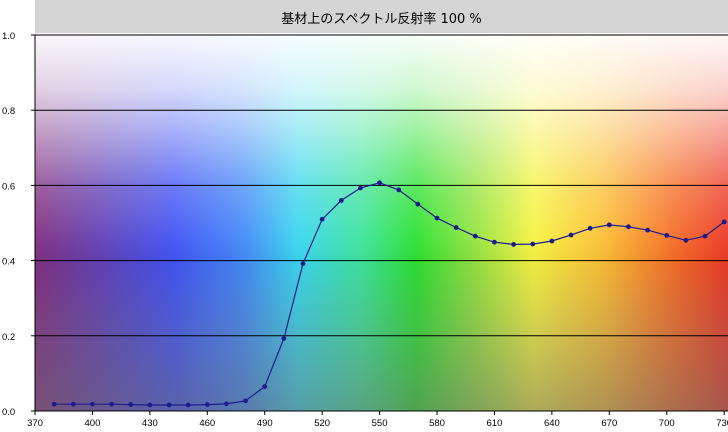 The width and height of the screenshot is (728, 432). I want to click on y-tick-label: 1.0, so click(8, 36).